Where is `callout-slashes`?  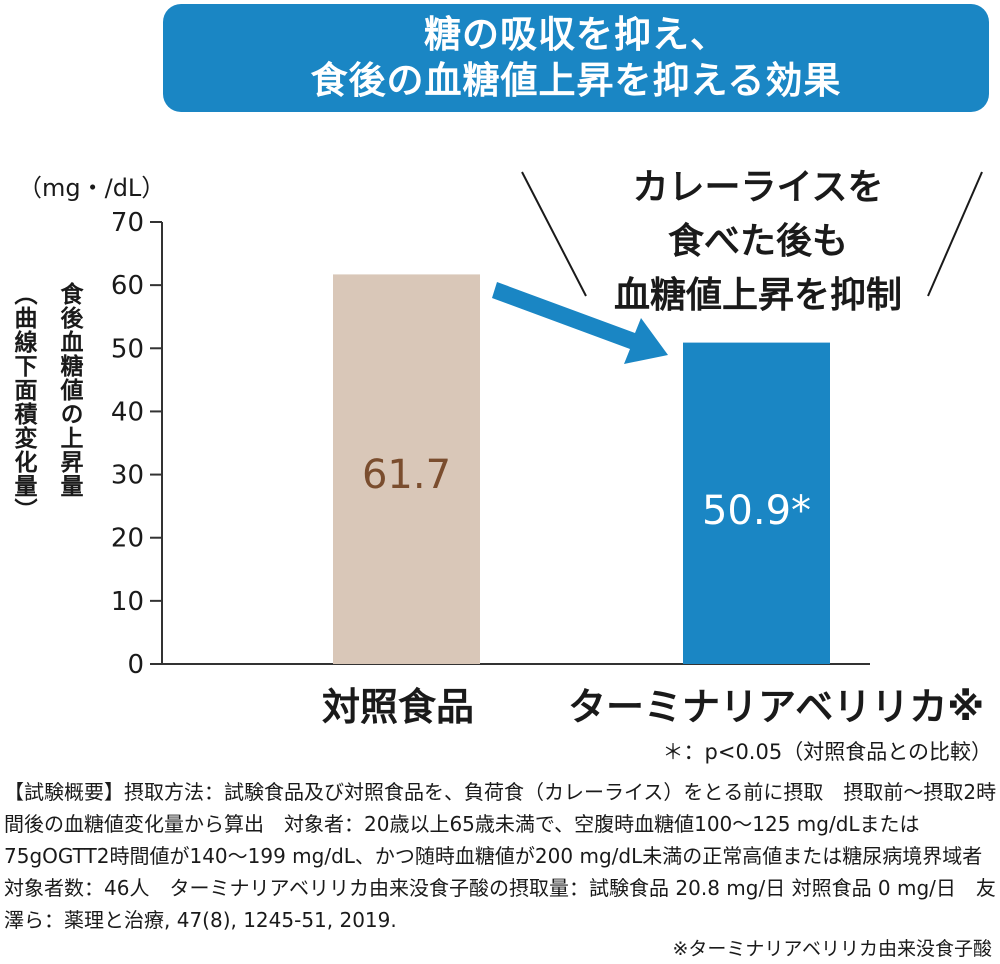
callout-slashes is located at coordinates (752, 234).